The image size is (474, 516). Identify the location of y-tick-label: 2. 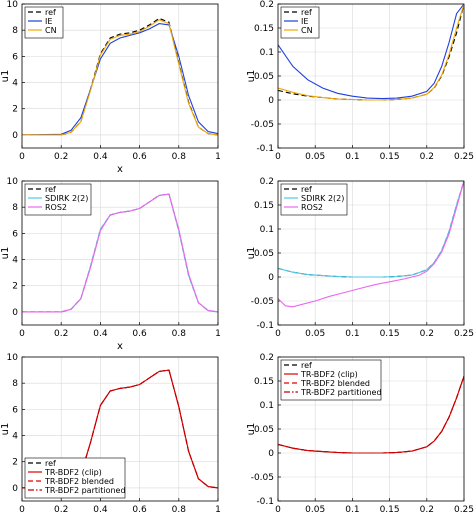
(15, 110).